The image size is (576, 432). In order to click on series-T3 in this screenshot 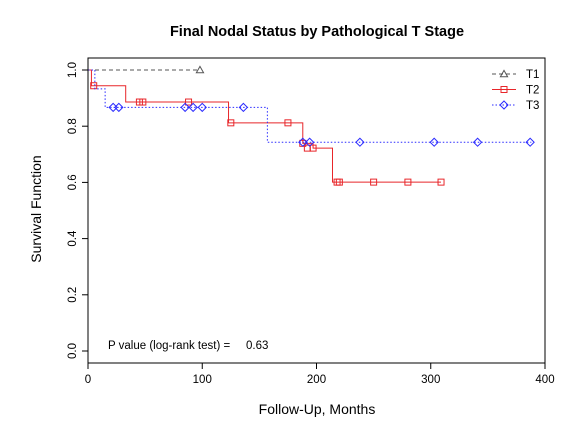, I will do `click(311, 108)`.